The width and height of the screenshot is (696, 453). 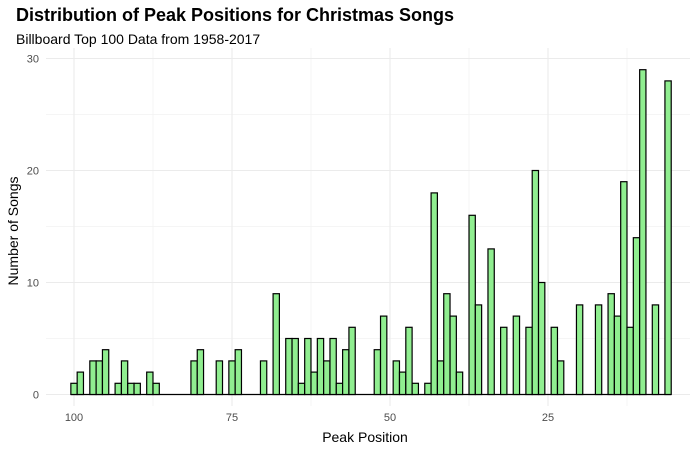 I want to click on y-axis-title: Number of Songs, so click(x=13, y=231).